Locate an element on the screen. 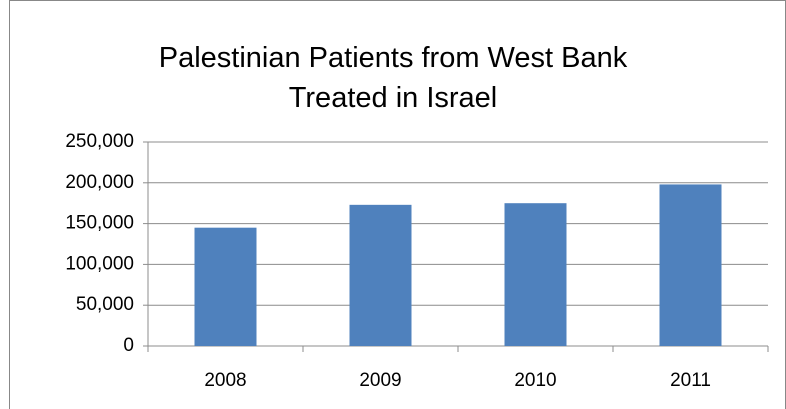 The image size is (786, 409). x-tick-label: 2010 is located at coordinates (535, 380).